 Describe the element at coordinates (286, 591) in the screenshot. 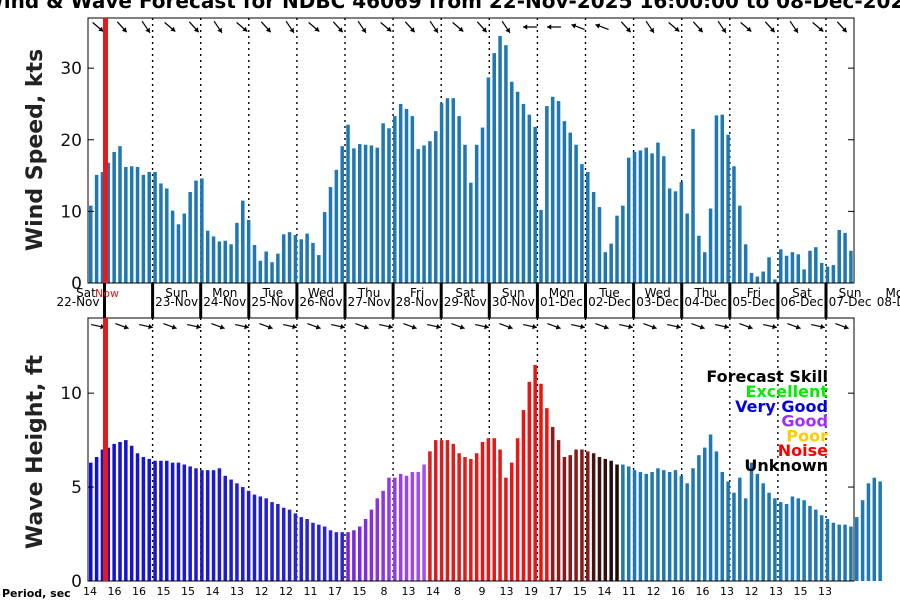

I see `period-value: 12` at that location.